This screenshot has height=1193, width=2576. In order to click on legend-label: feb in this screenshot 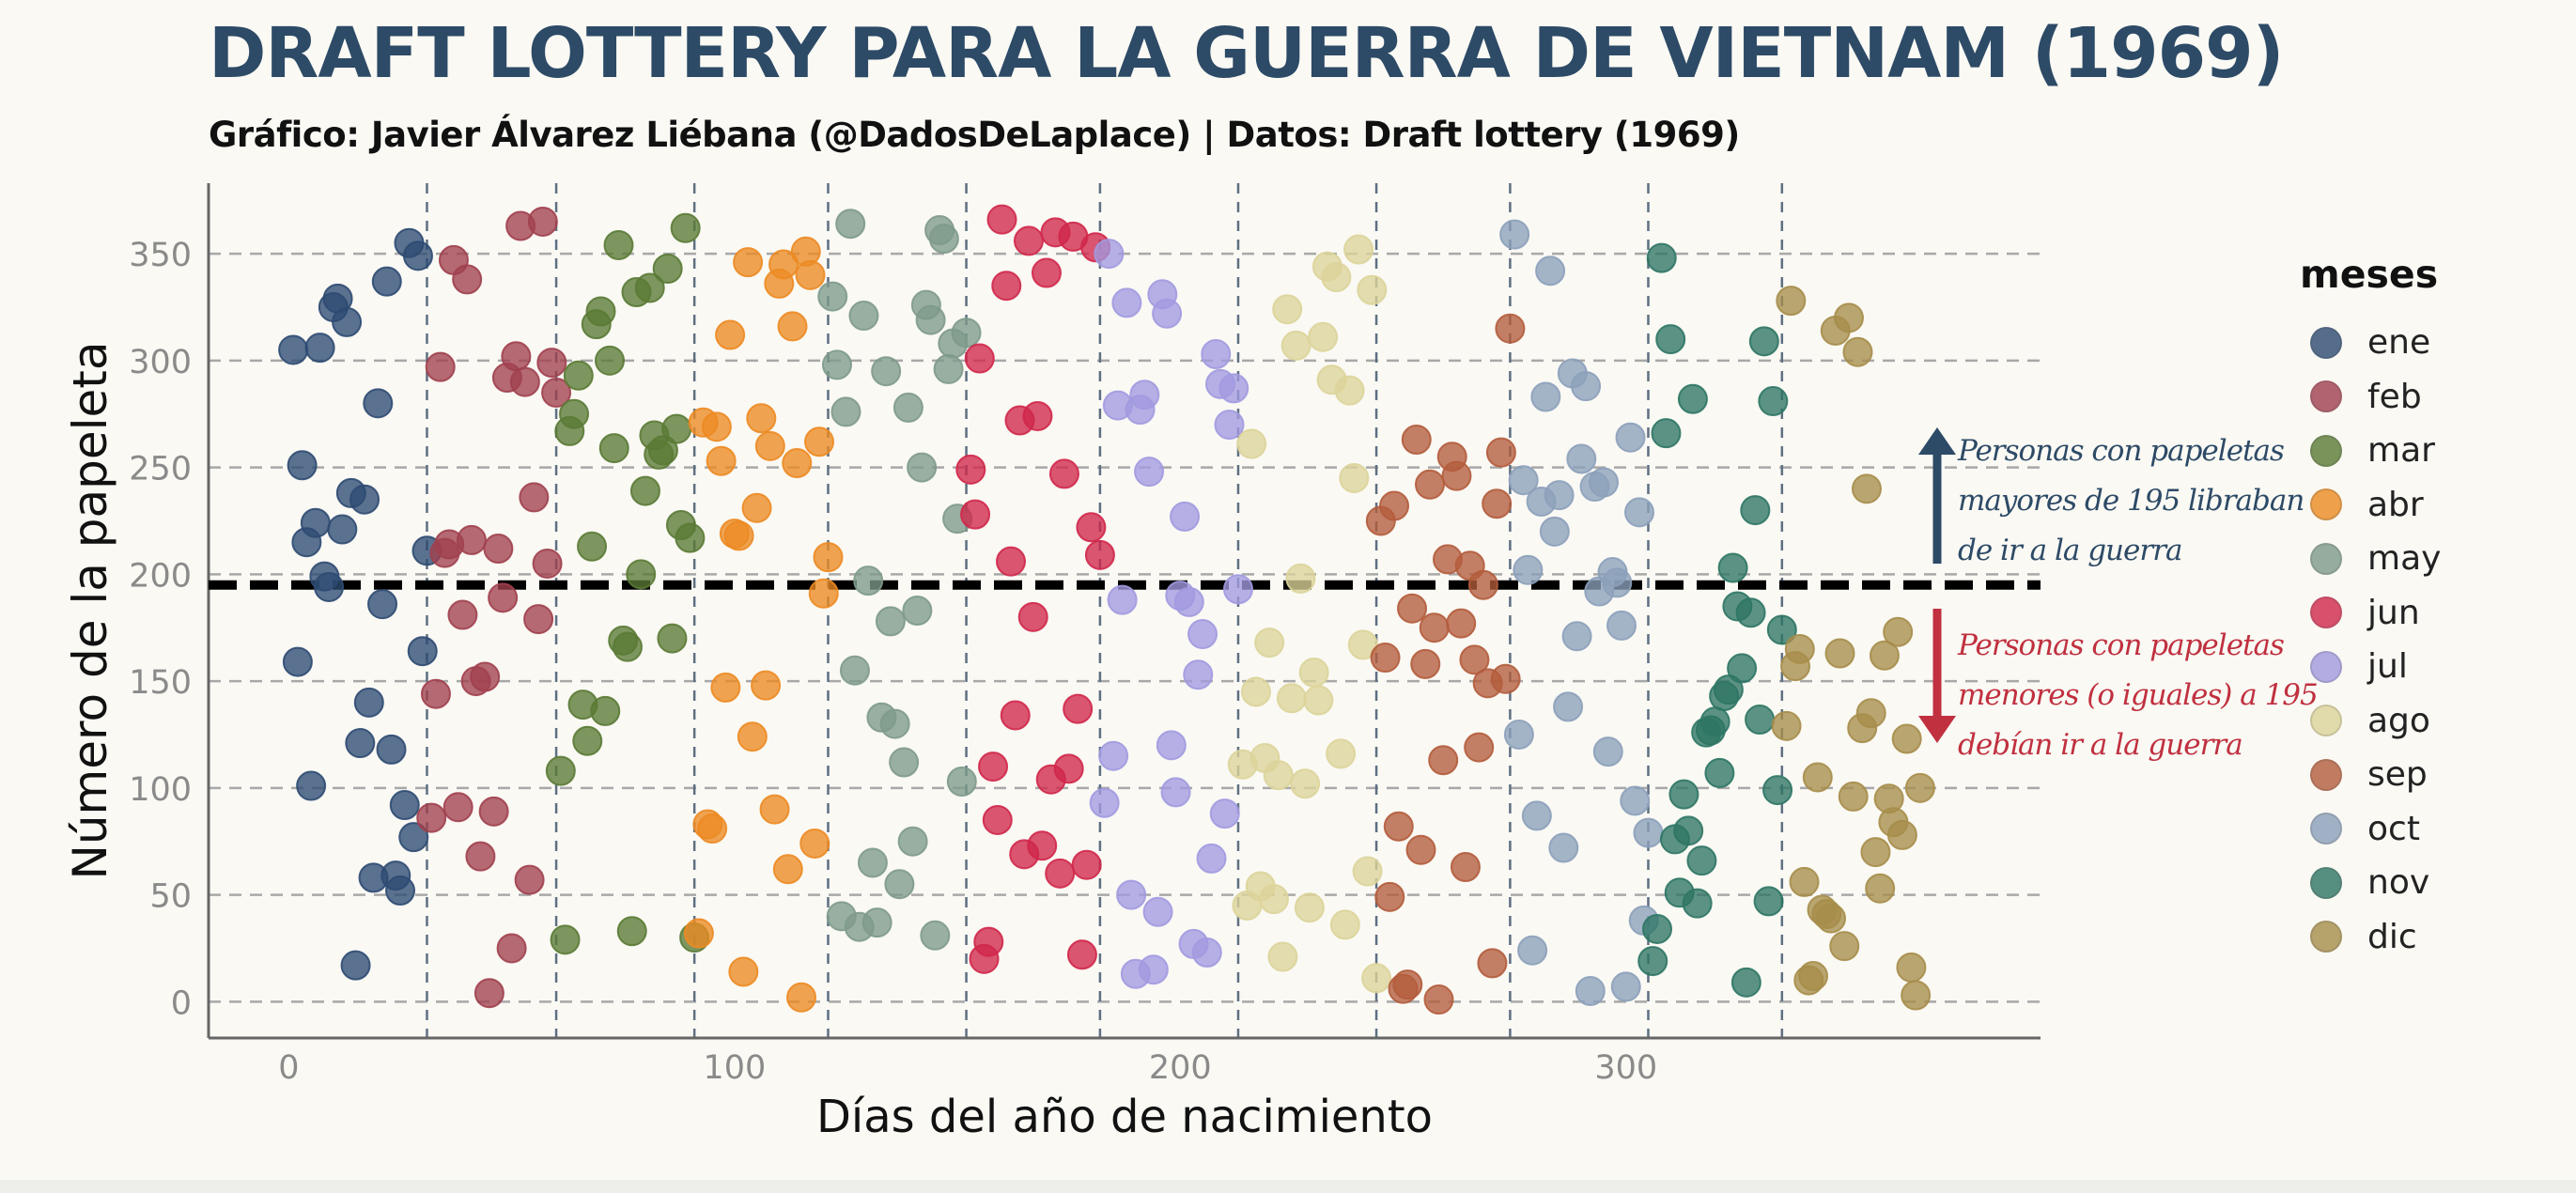, I will do `click(2394, 396)`.